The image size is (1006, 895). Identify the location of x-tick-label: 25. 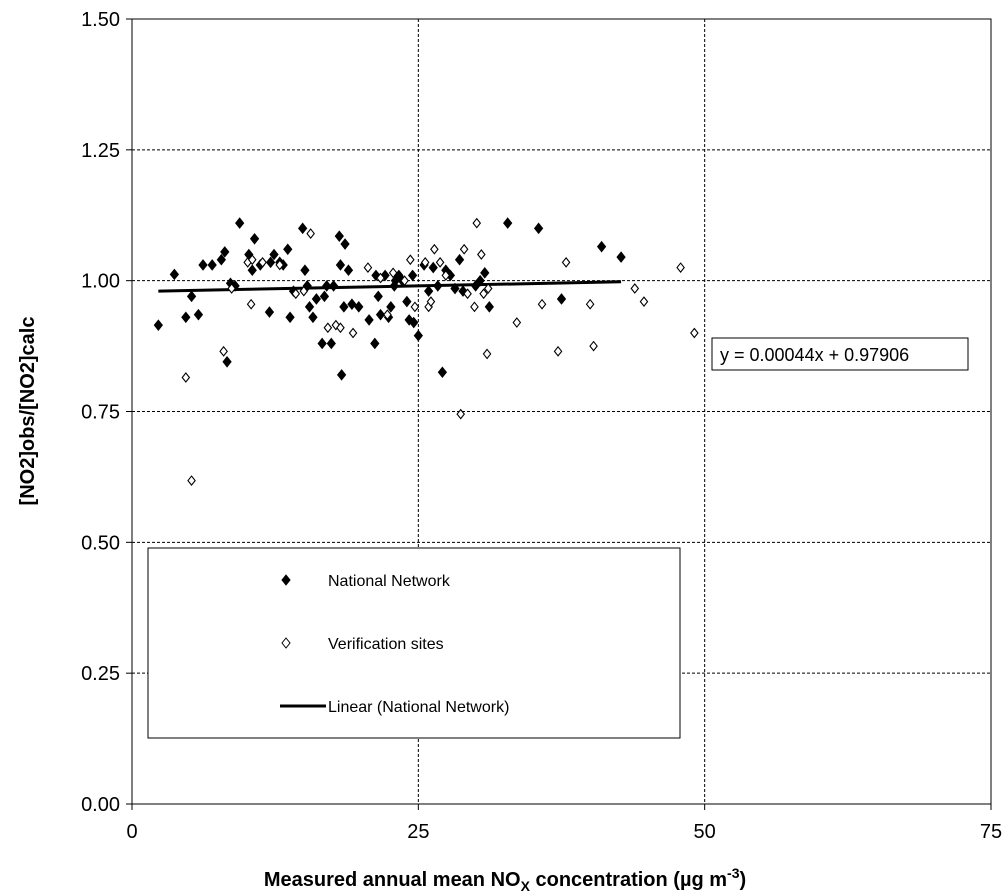
(418, 832).